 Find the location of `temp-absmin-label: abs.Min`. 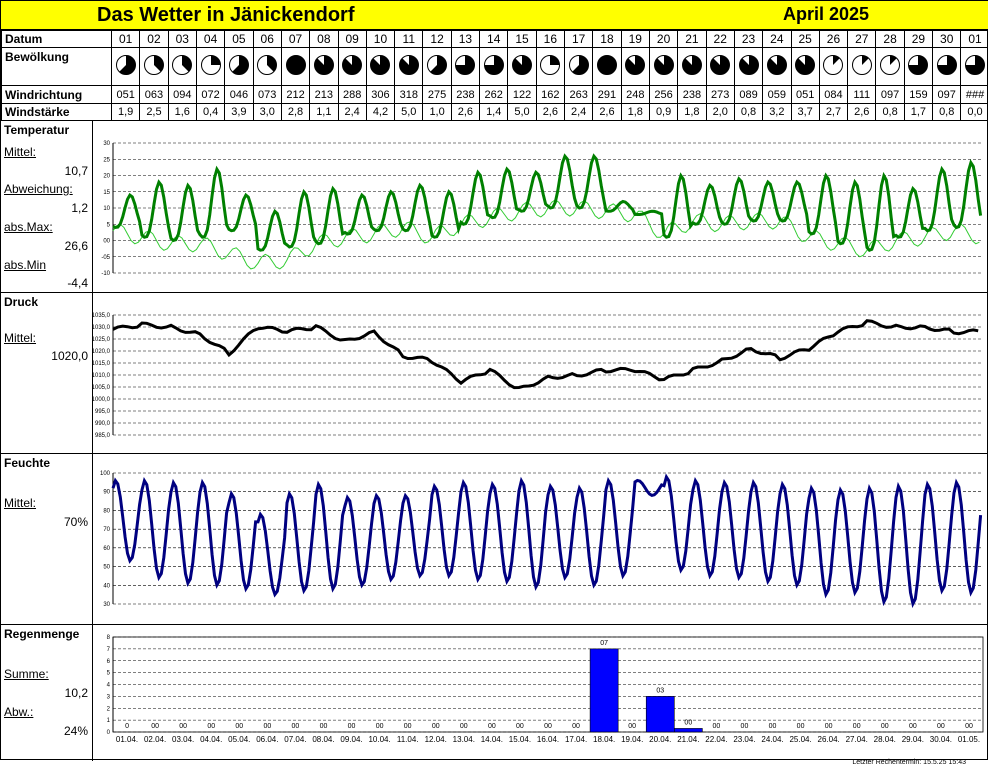

temp-absmin-label: abs.Min is located at coordinates (25, 265).